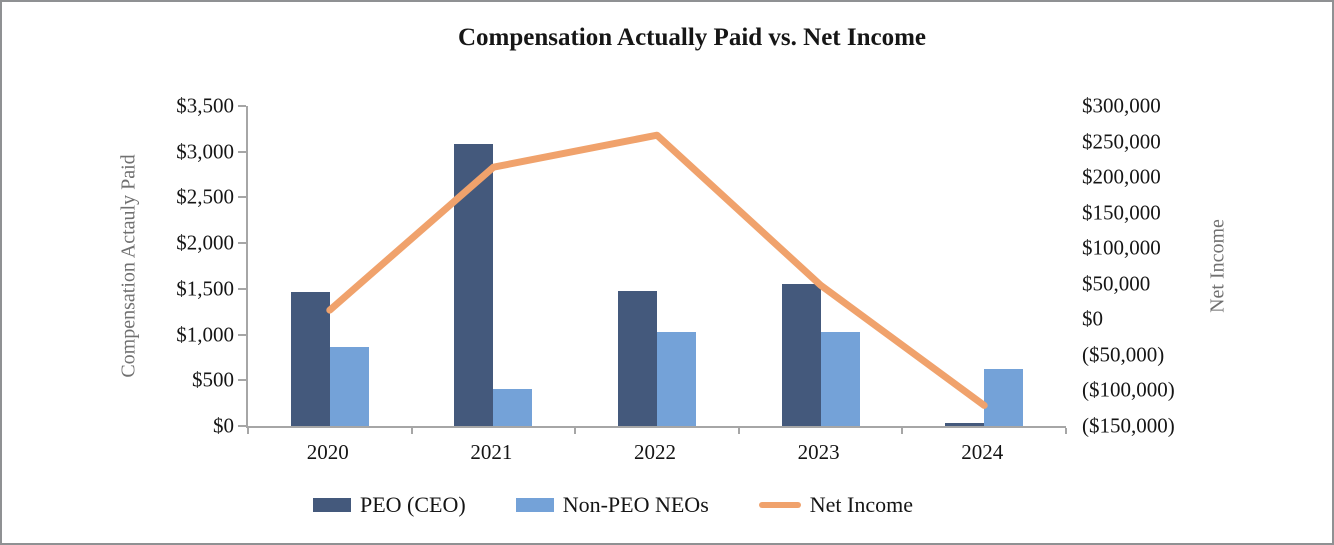 Image resolution: width=1334 pixels, height=545 pixels. Describe the element at coordinates (205, 151) in the screenshot. I see `left-axis-tick-label: $3,000` at that location.